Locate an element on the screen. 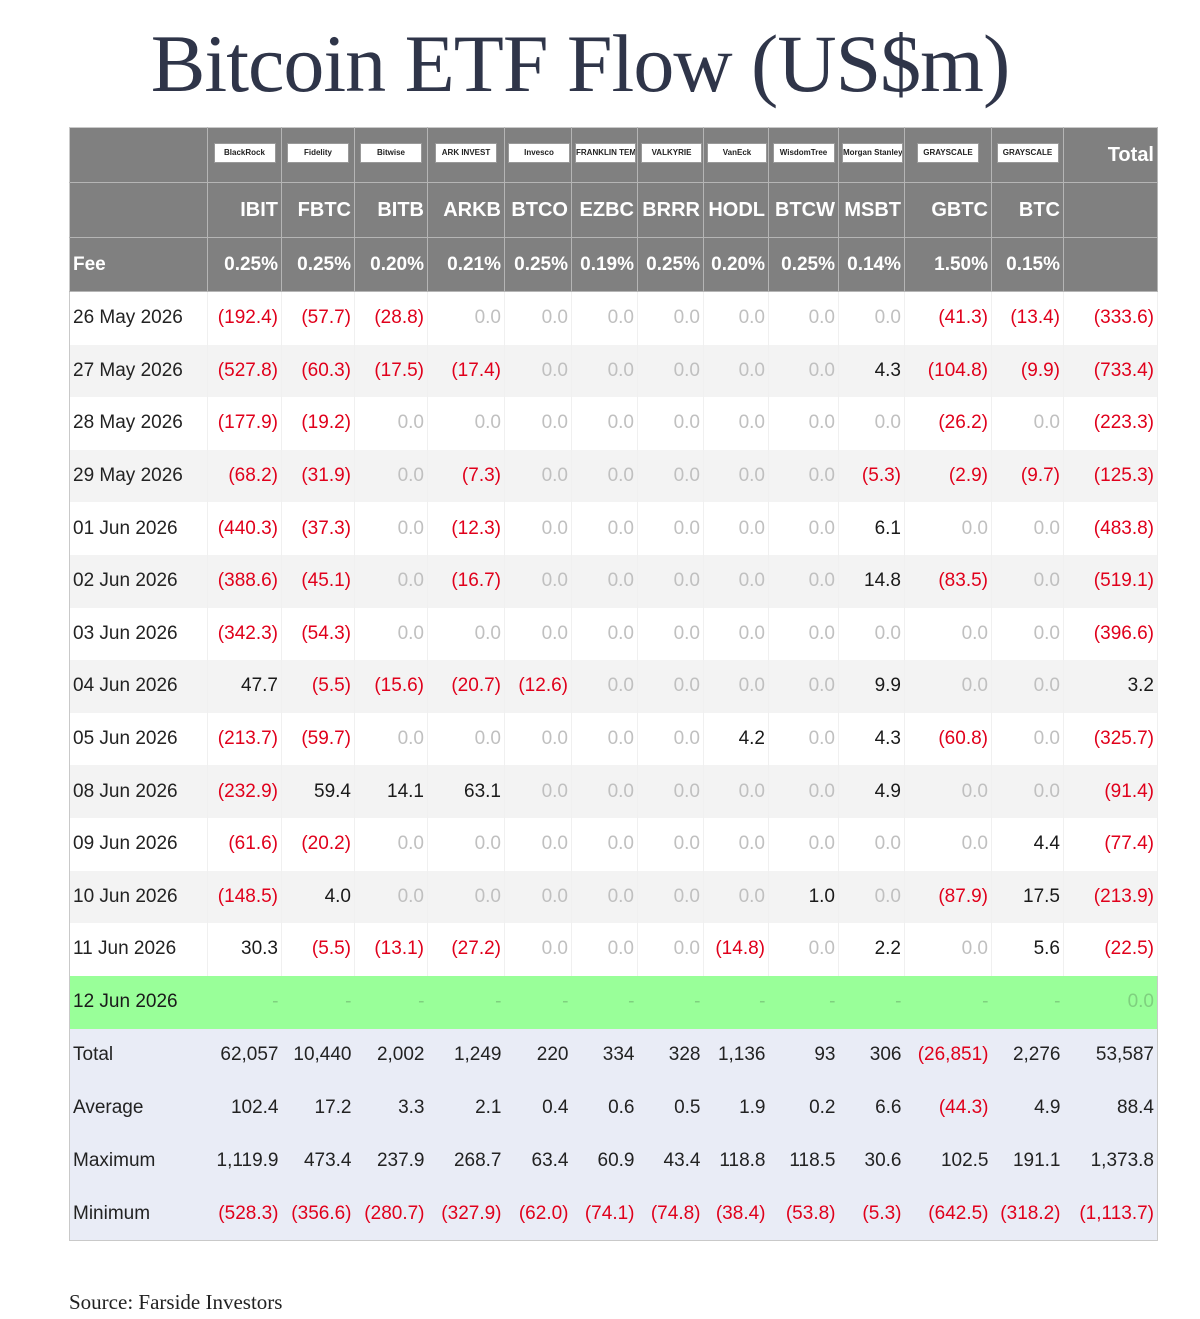  today-row: 12 Jun 2026- - - - - - - - - - - -0.0 is located at coordinates (613, 1002).